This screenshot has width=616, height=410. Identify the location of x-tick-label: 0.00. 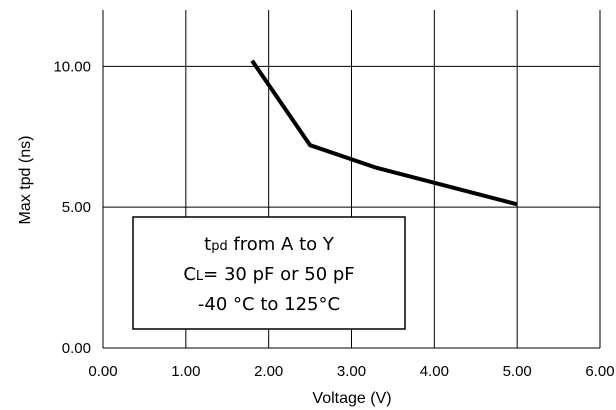
(102, 371).